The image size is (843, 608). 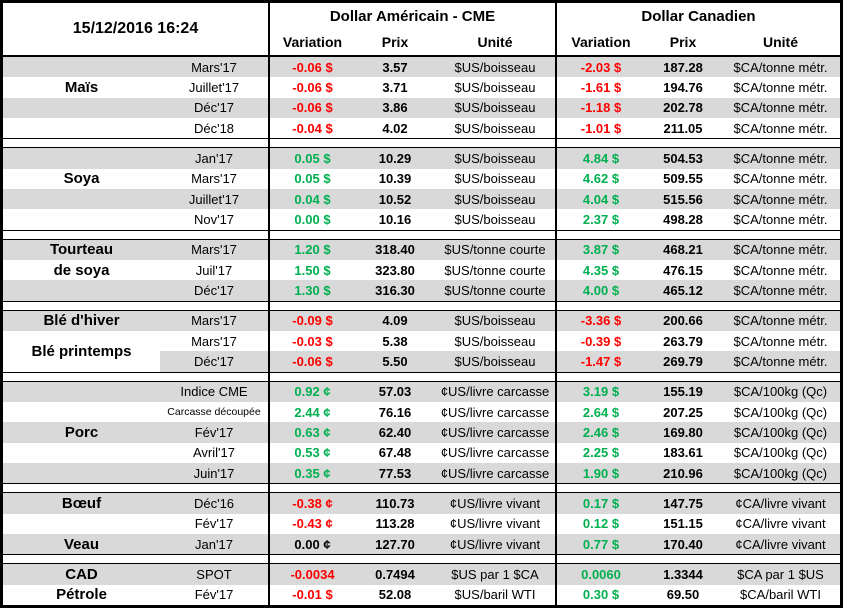 I want to click on commodity-label: Blé printemps, so click(x=81, y=351).